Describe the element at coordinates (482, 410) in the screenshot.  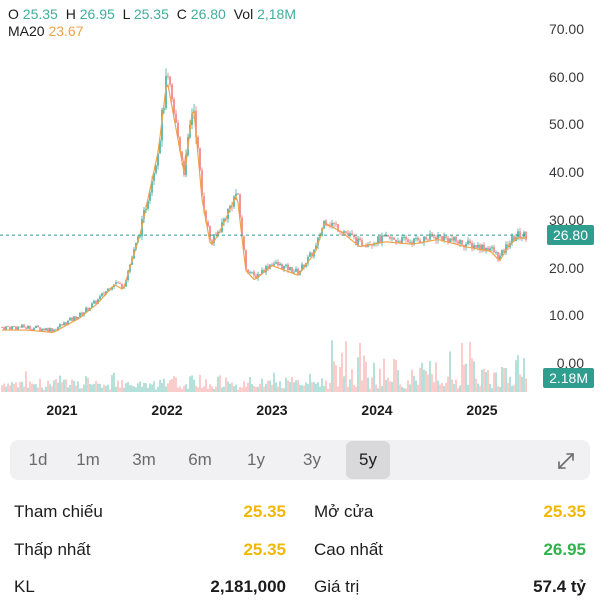
I see `x-tick-label: 2025` at that location.